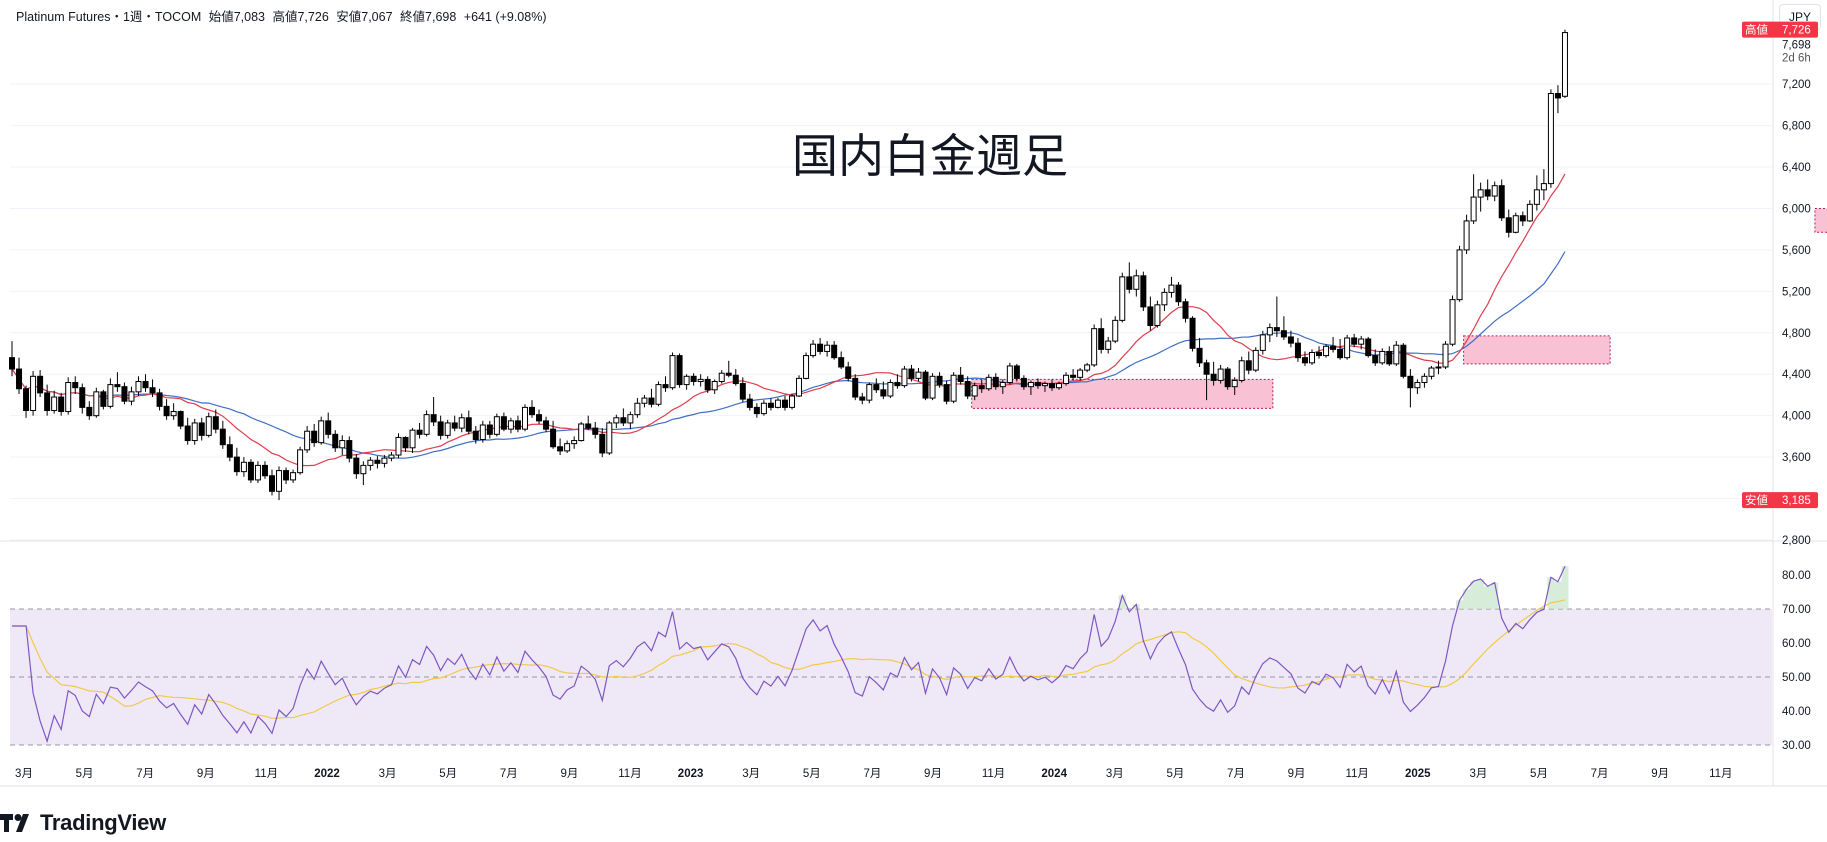 The width and height of the screenshot is (1827, 842). I want to click on high-value: 高値7,726, so click(300, 17).